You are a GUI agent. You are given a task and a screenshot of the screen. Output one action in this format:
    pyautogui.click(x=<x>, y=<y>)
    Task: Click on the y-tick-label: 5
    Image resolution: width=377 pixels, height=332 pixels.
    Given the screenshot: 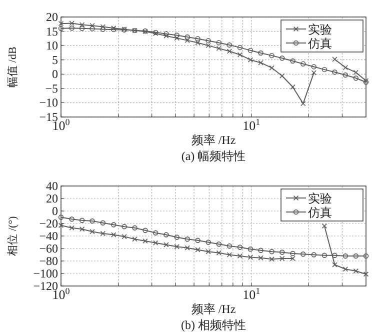 What is the action you would take?
    pyautogui.click(x=55, y=59)
    